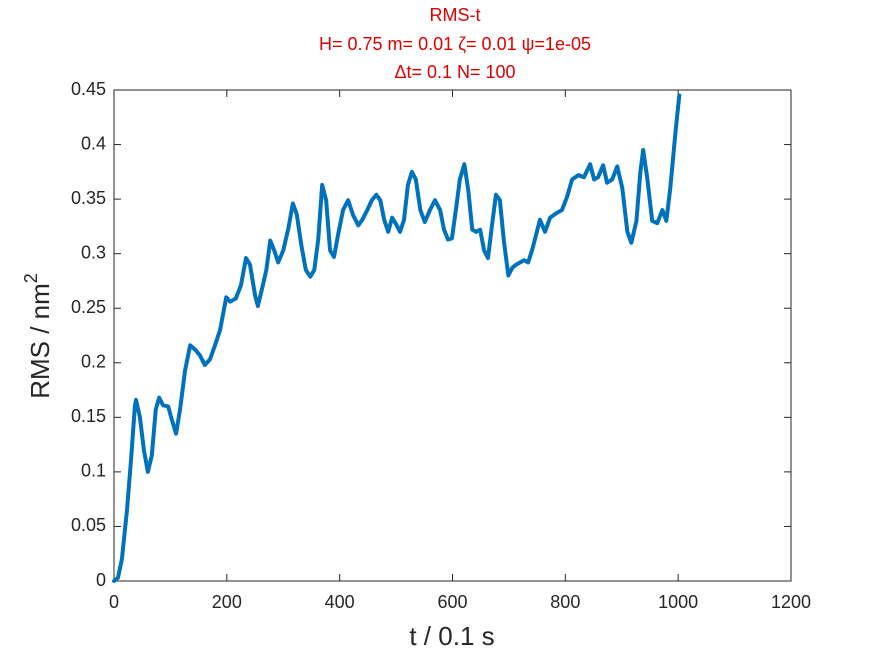 The width and height of the screenshot is (875, 656). What do you see at coordinates (454, 72) in the screenshot?
I see `chart-subtitle: Δt= 0.1 N= 100` at bounding box center [454, 72].